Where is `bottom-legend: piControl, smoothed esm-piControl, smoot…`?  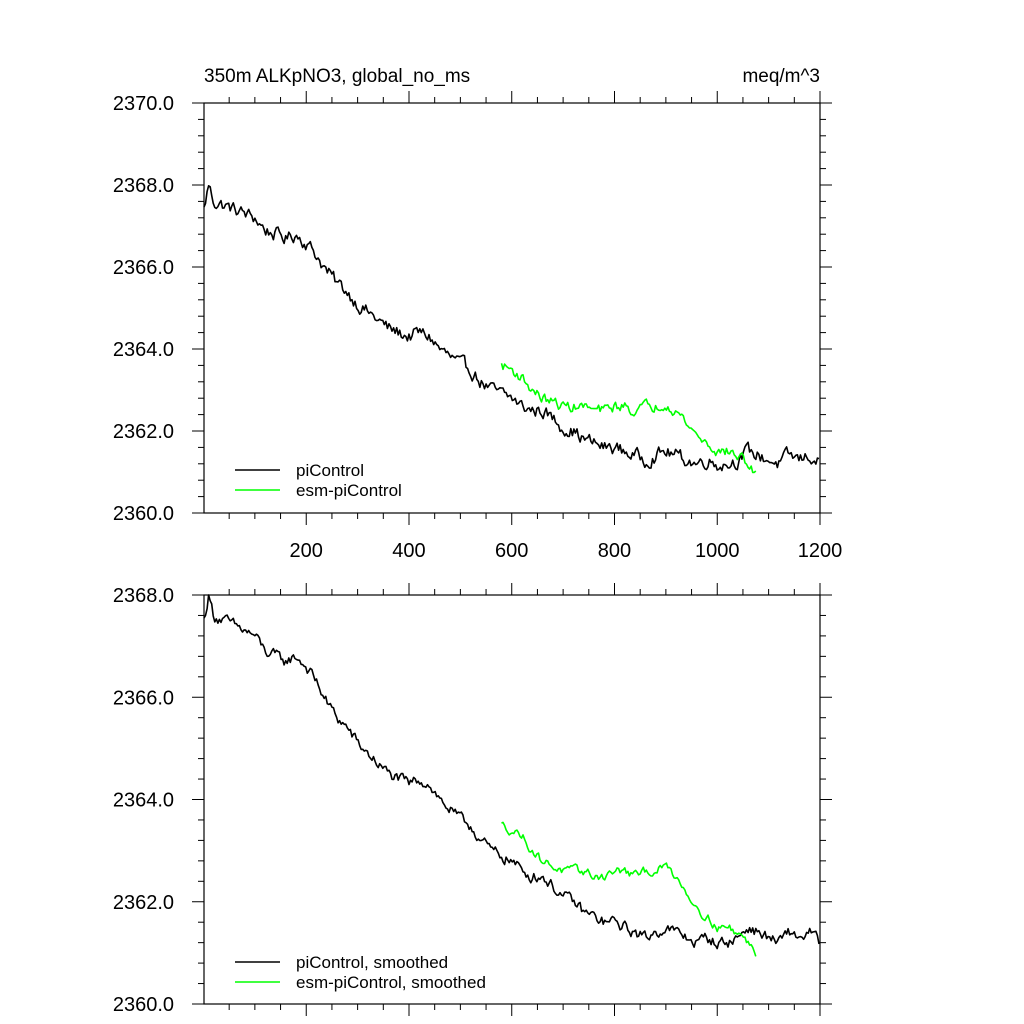
bottom-legend: piControl, smoothed esm-piControl, smoot… is located at coordinates (360, 972).